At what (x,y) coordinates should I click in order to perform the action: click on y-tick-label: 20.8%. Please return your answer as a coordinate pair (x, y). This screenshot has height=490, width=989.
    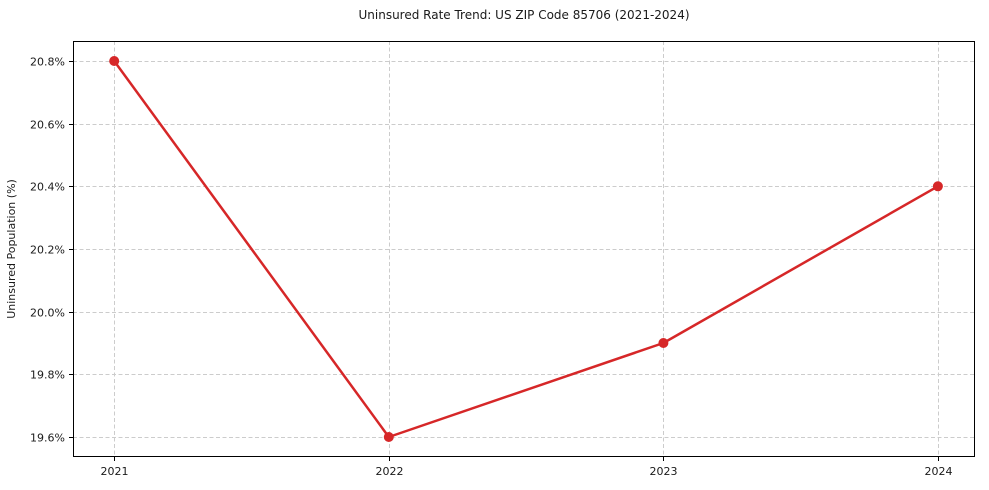
    Looking at the image, I should click on (47, 62).